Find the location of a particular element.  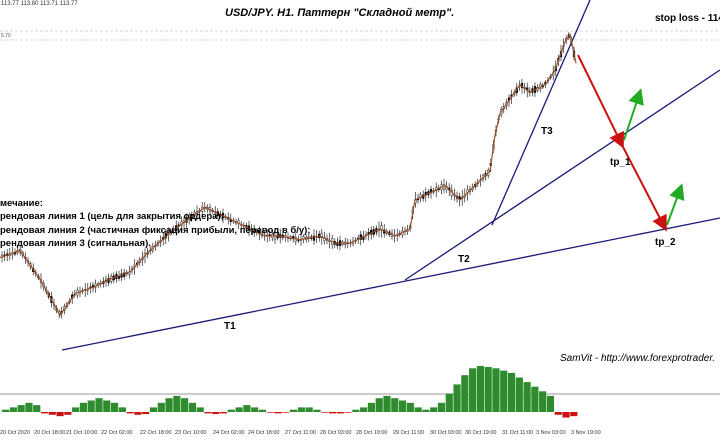

x-tick-label: 20 Oct 2020 is located at coordinates (15, 433).